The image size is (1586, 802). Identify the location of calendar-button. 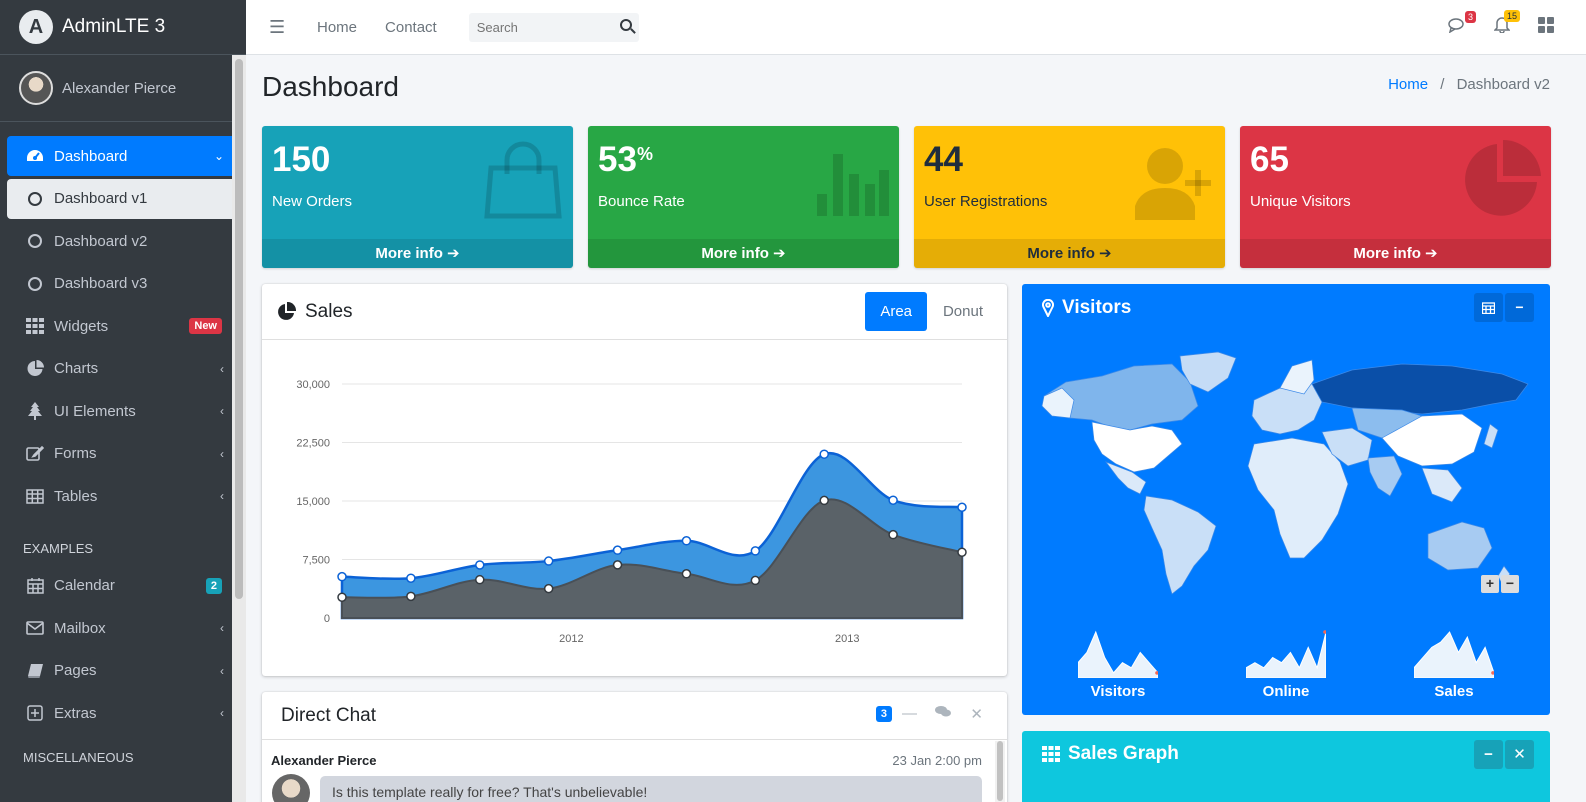
(1488, 307).